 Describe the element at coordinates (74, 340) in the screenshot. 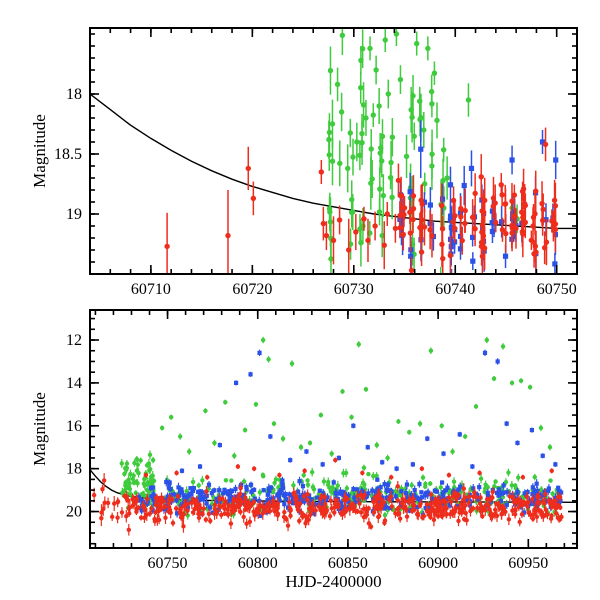

I see `svg-text: 12` at that location.